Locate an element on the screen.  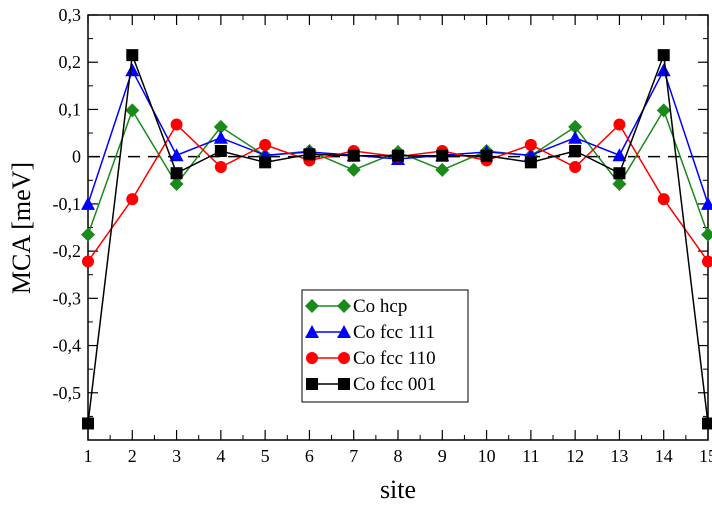
y-tick-label: -0,1 is located at coordinates (67, 204).